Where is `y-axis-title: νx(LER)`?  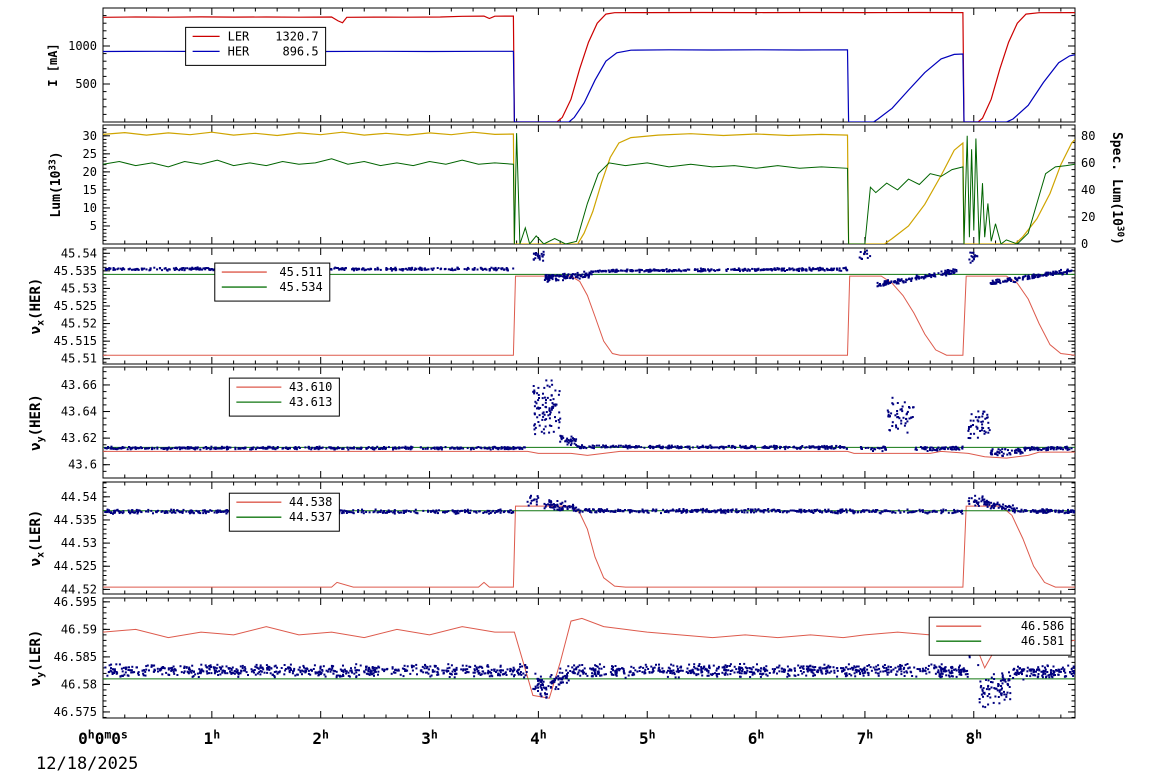
y-axis-title: νx(LER) is located at coordinates (37, 538).